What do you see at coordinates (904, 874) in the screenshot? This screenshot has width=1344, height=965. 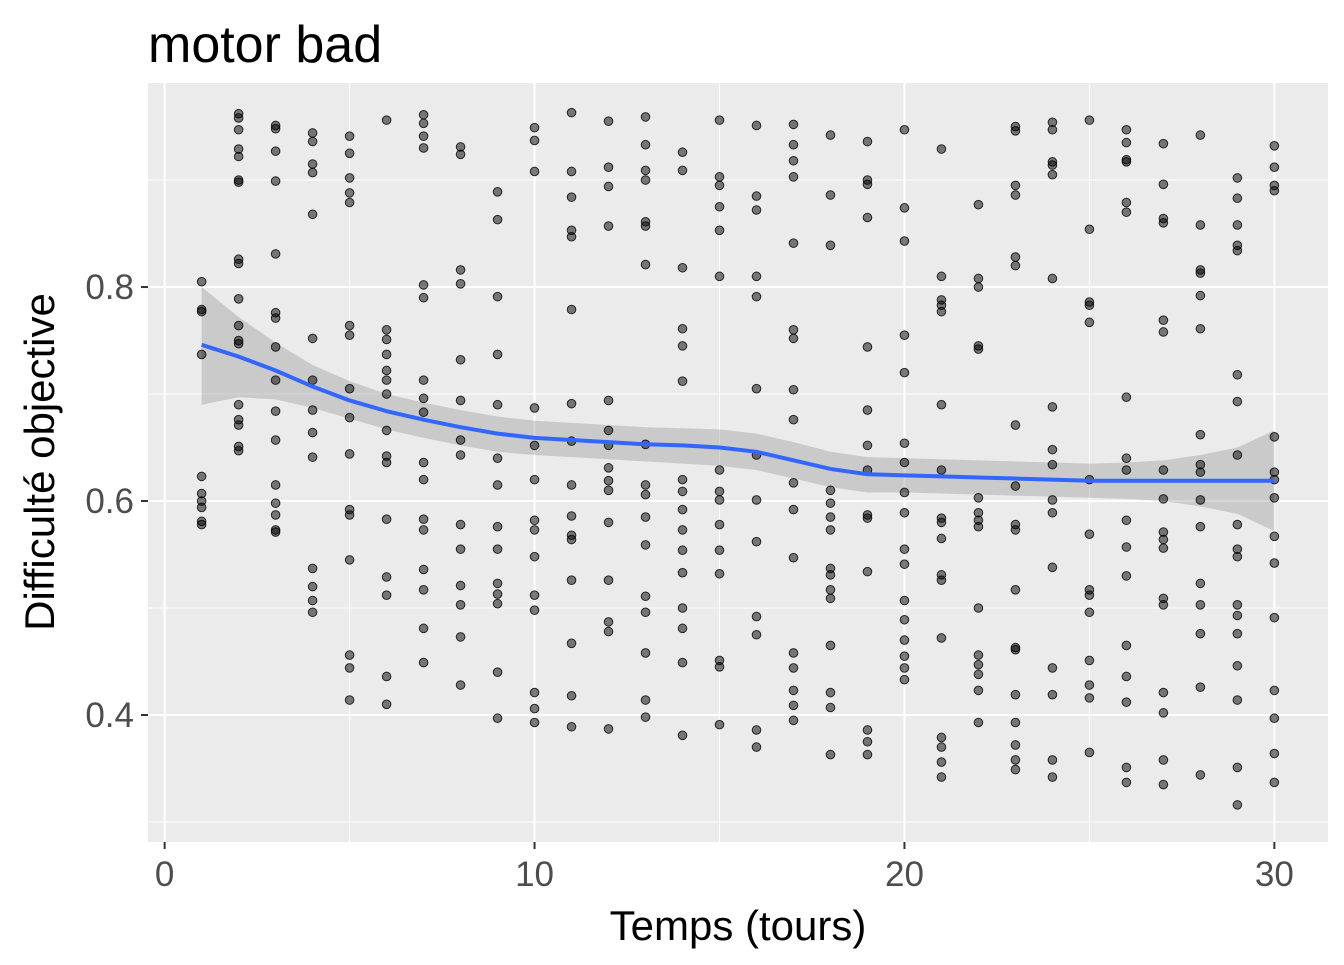 I see `x-tick-label: 20` at bounding box center [904, 874].